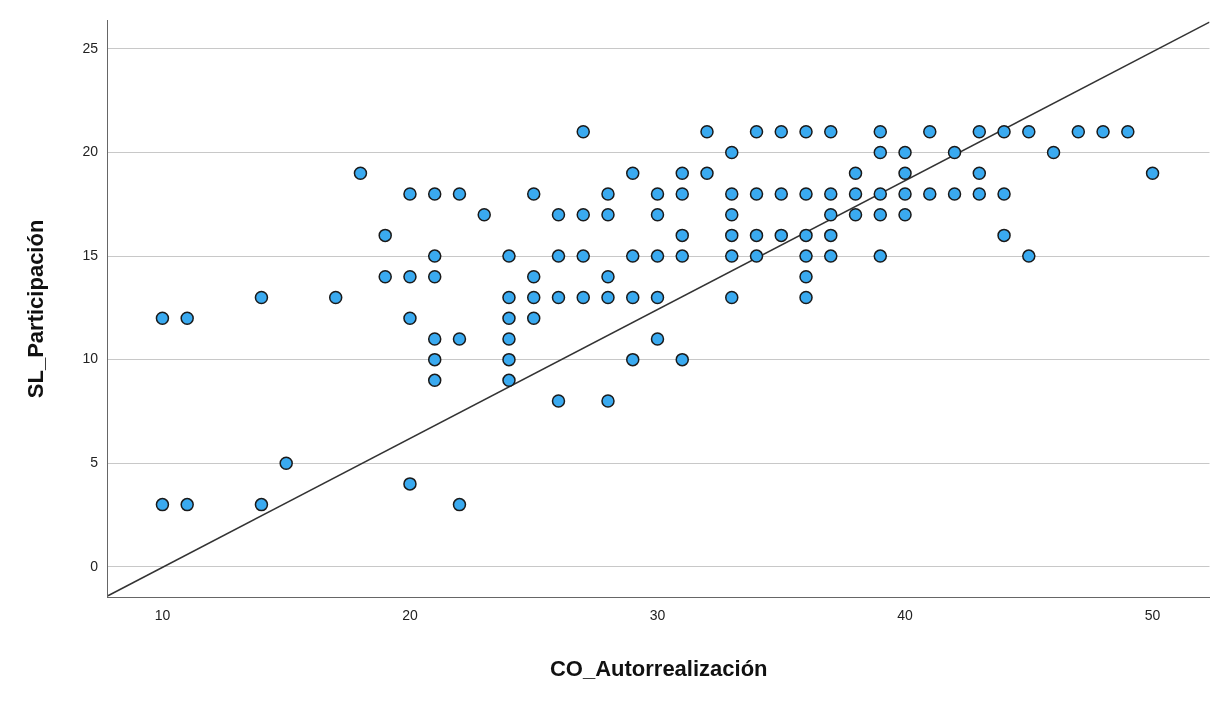  Describe the element at coordinates (658, 668) in the screenshot. I see `x-axis-title: CO_Autorrealización` at that location.